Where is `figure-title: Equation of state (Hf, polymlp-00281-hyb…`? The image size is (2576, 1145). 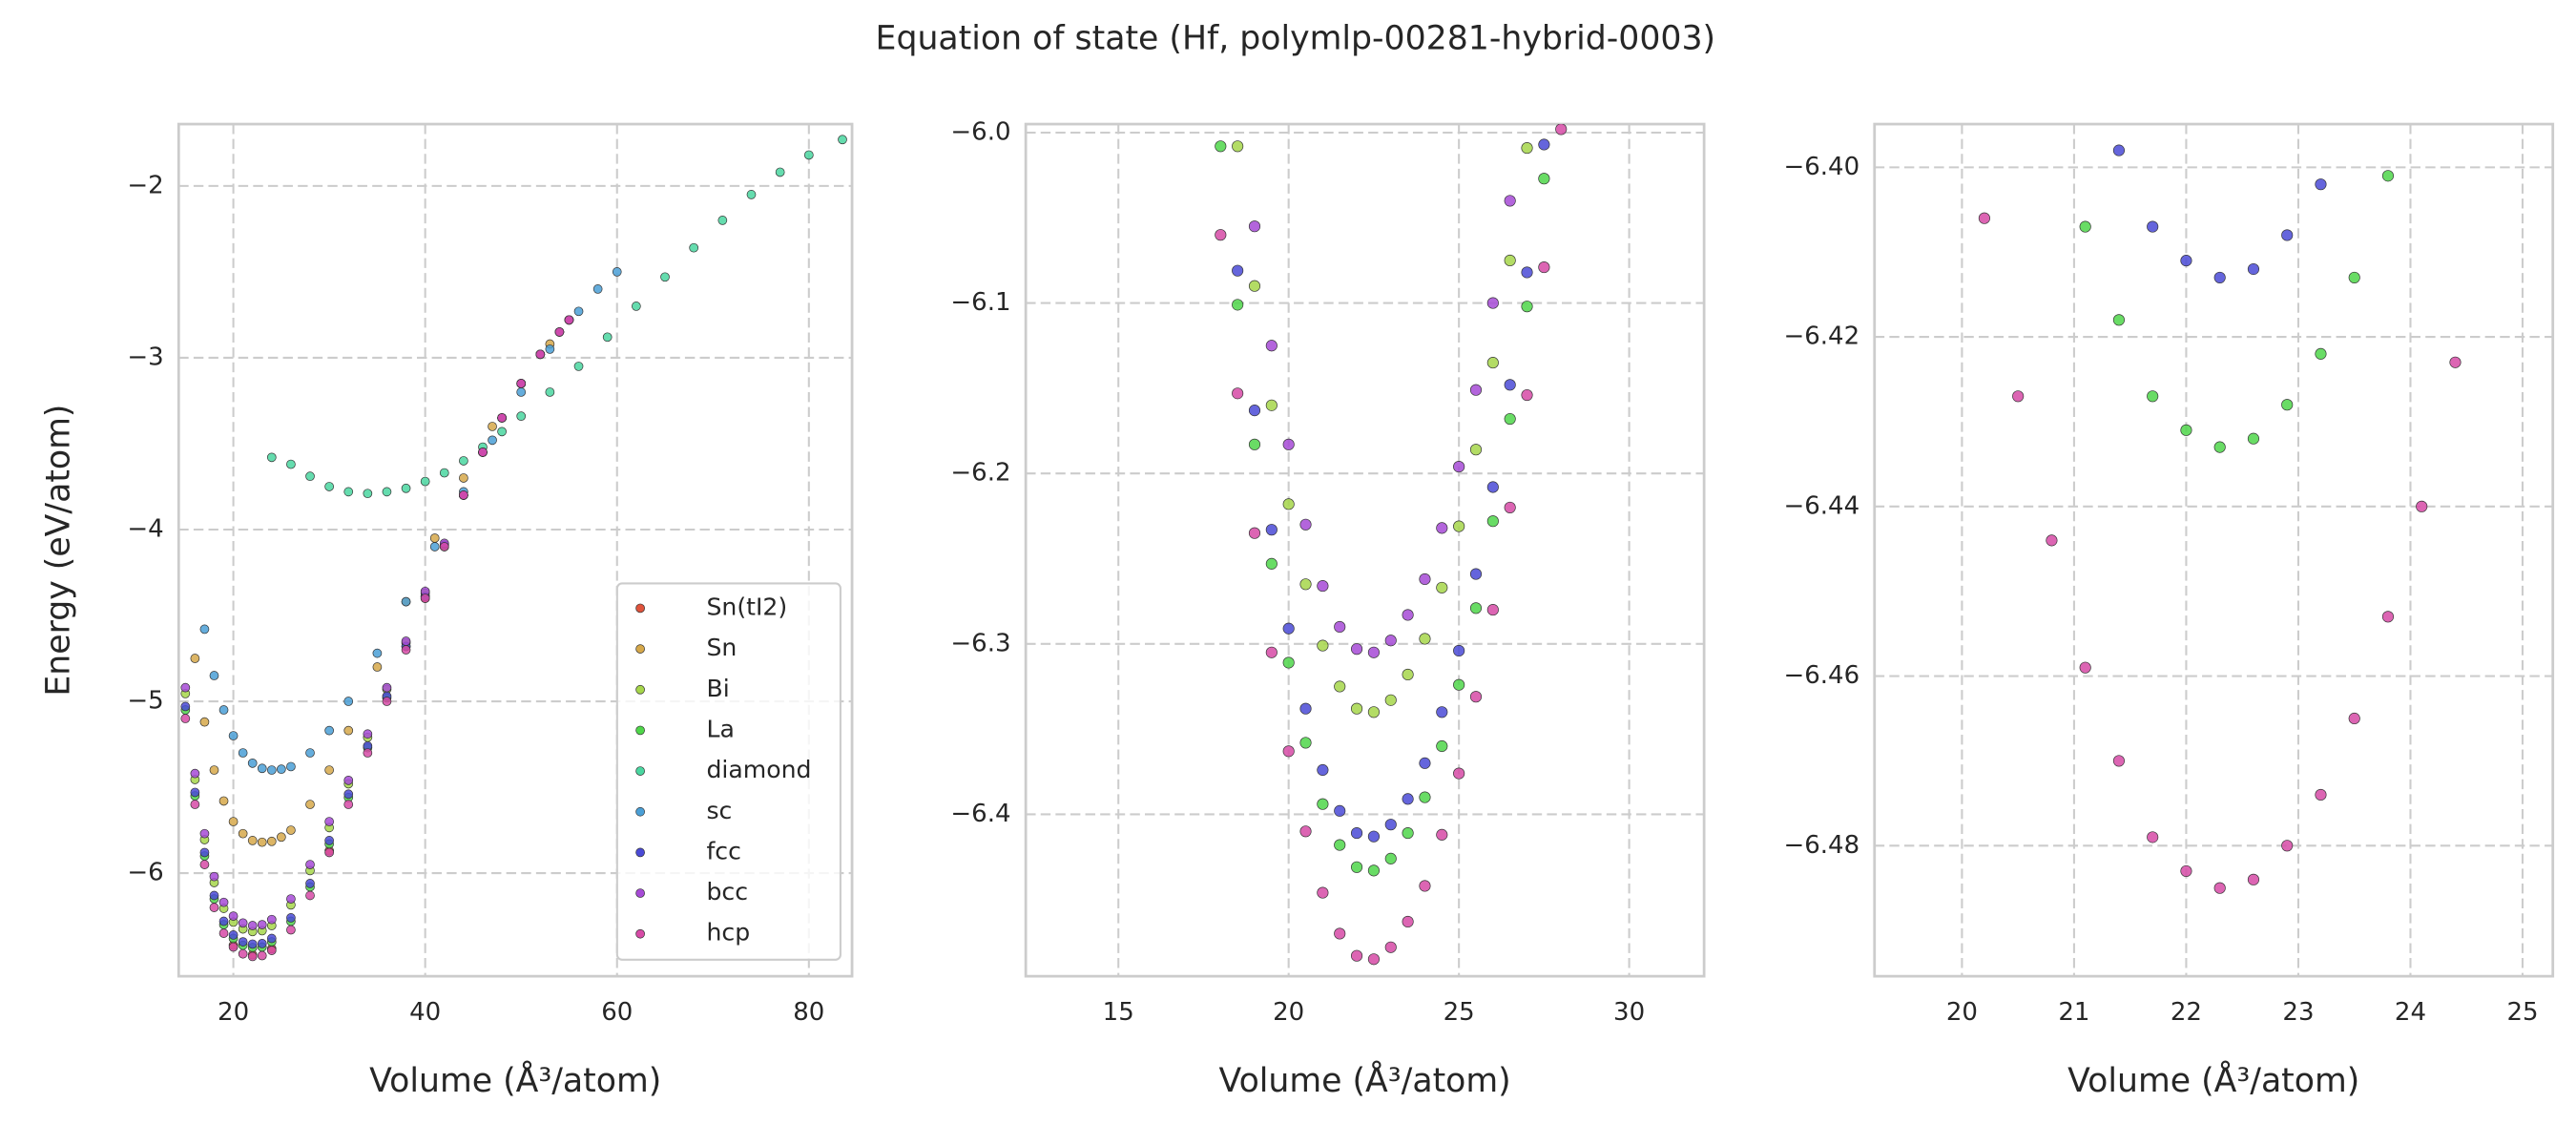 figure-title: Equation of state (Hf, polymlp-00281-hyb… is located at coordinates (1295, 39).